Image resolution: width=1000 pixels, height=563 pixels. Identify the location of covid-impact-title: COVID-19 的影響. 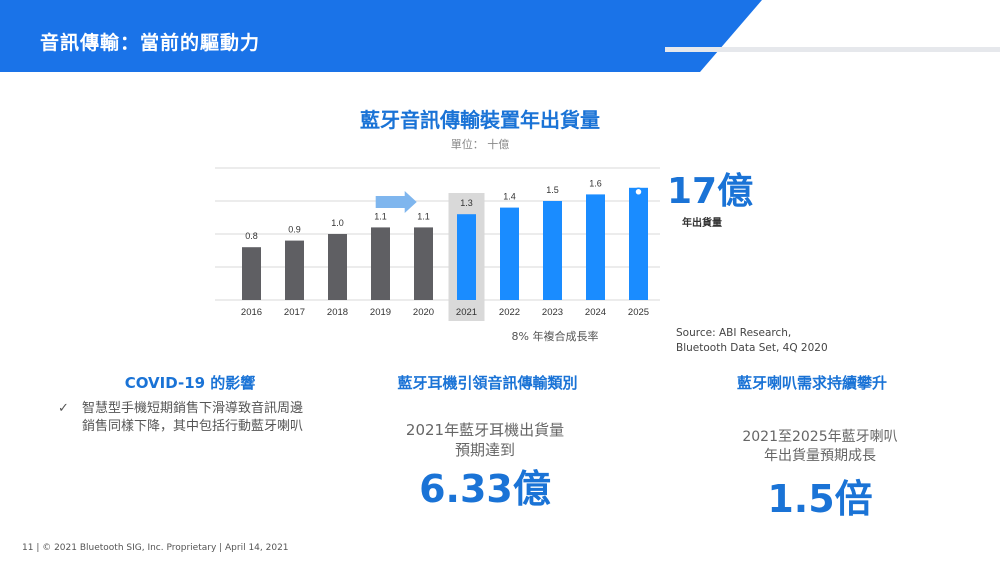
(190, 383).